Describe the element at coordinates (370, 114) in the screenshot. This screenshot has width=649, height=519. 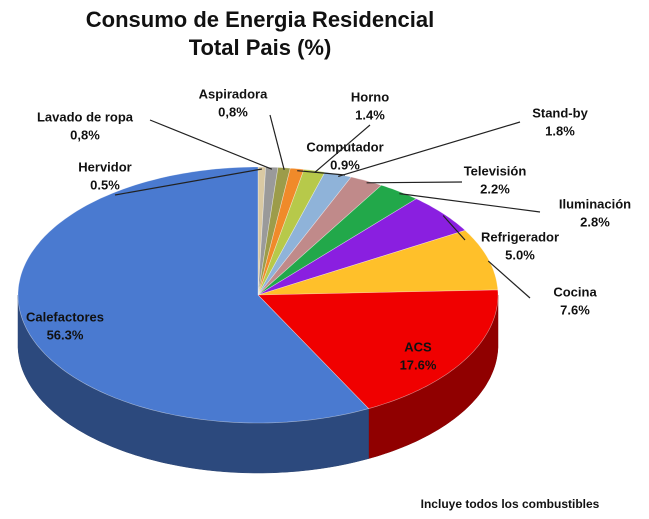
I see `slice-value-label: 1.4%` at that location.